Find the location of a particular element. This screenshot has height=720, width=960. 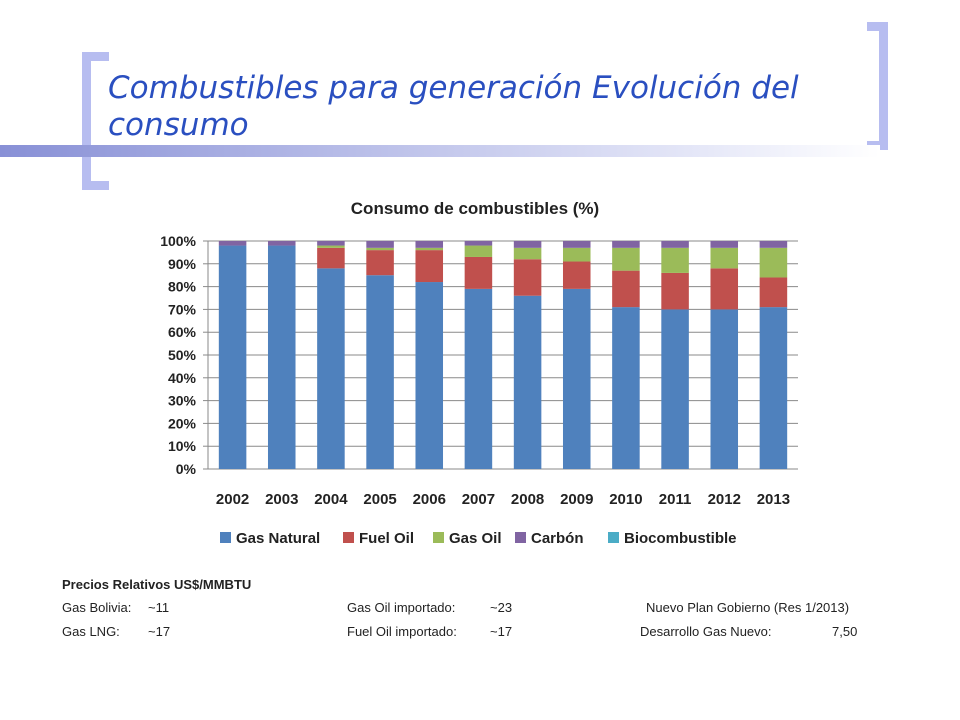

x-tick-label: 2010 is located at coordinates (625, 499).